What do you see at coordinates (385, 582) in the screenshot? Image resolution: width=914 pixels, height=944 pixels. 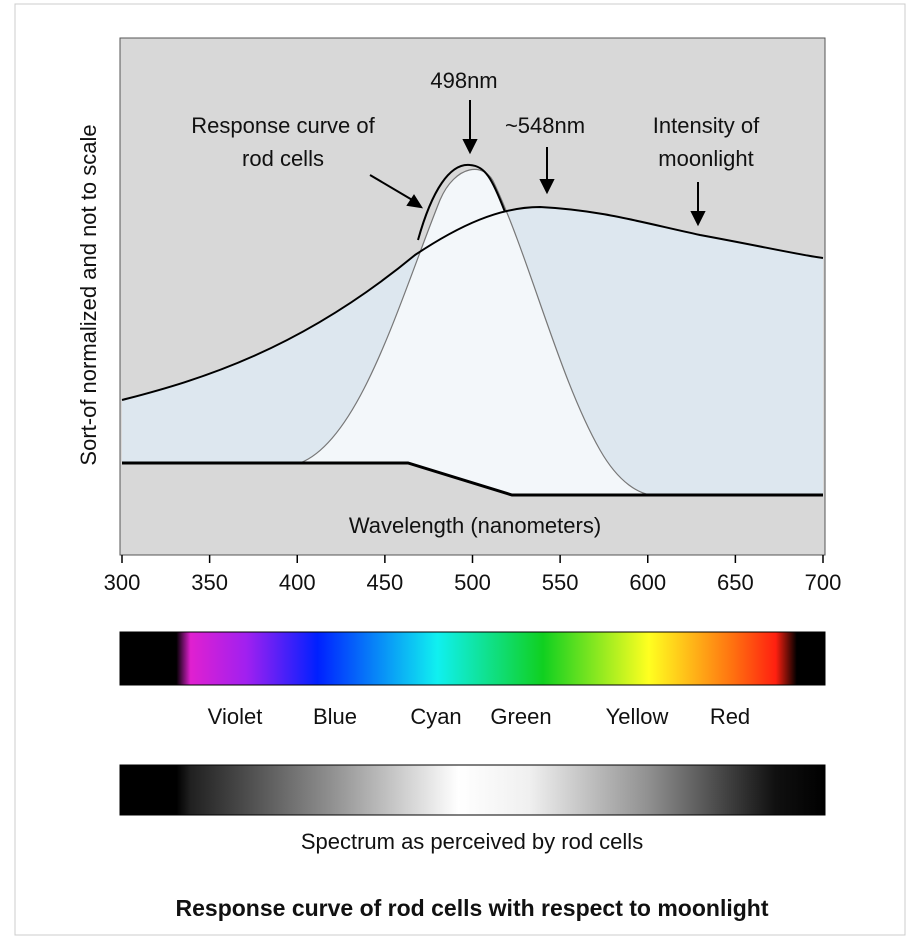 I see `x-tick-label: 450` at bounding box center [385, 582].